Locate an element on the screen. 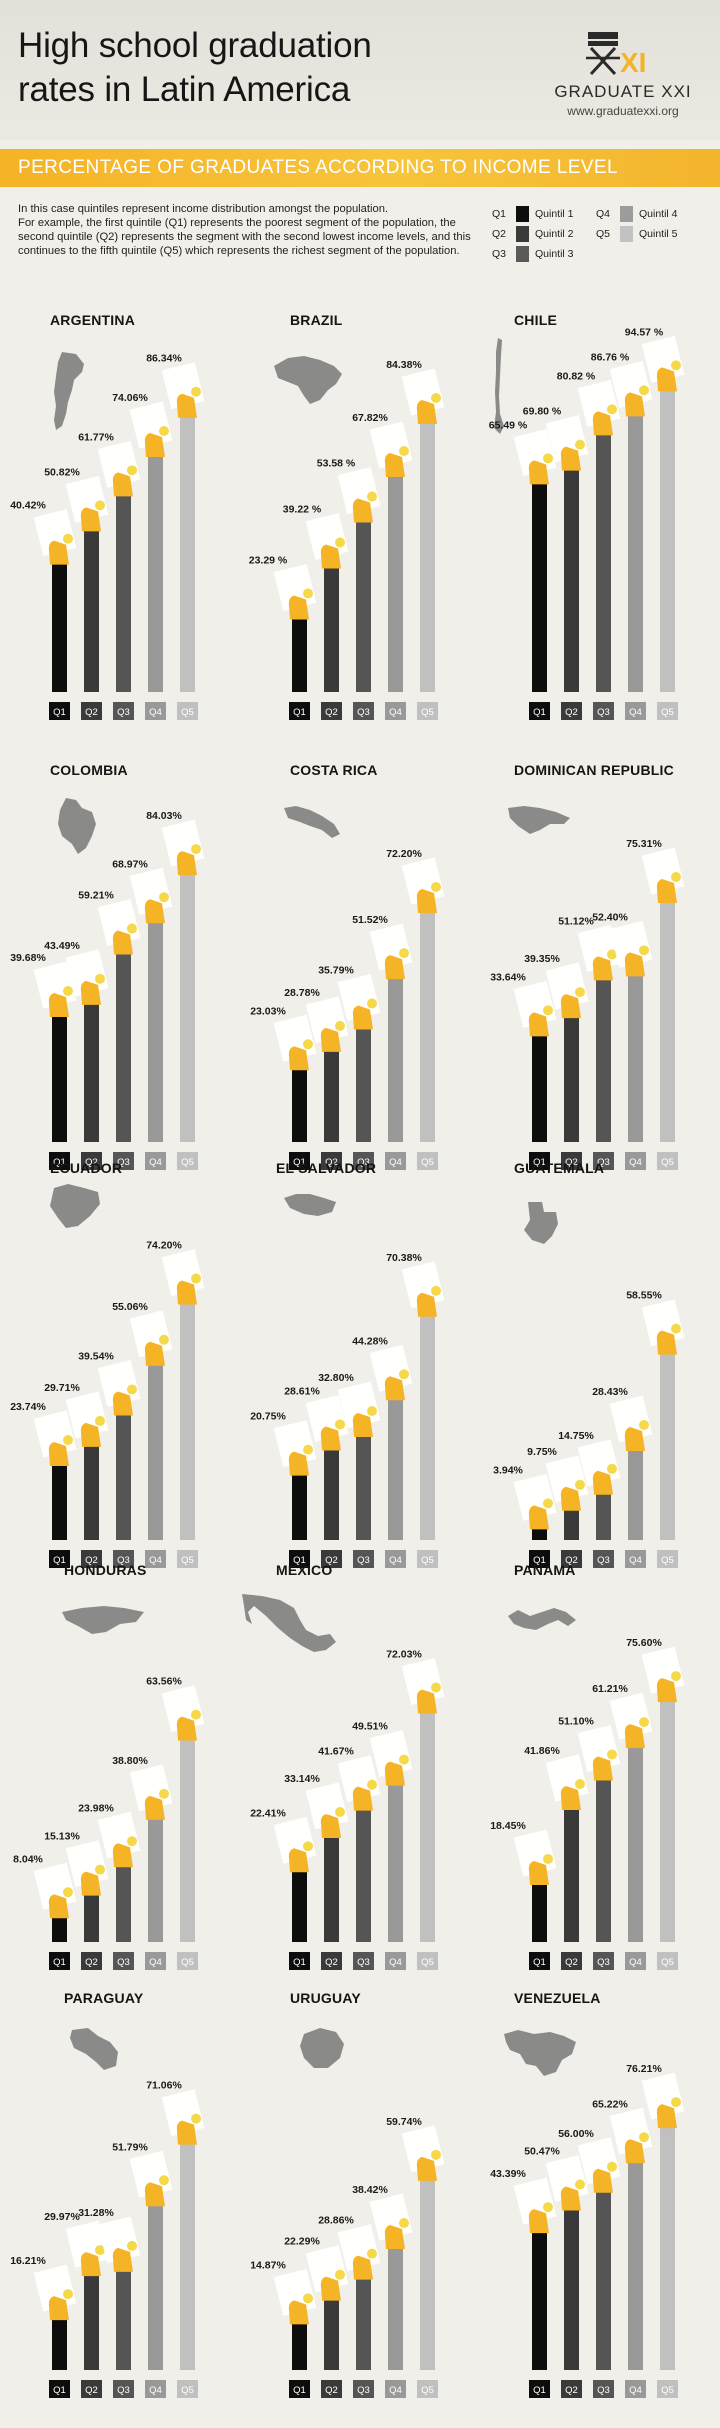 Image resolution: width=720 pixels, height=2428 pixels. value-label: 69.80 % is located at coordinates (542, 412).